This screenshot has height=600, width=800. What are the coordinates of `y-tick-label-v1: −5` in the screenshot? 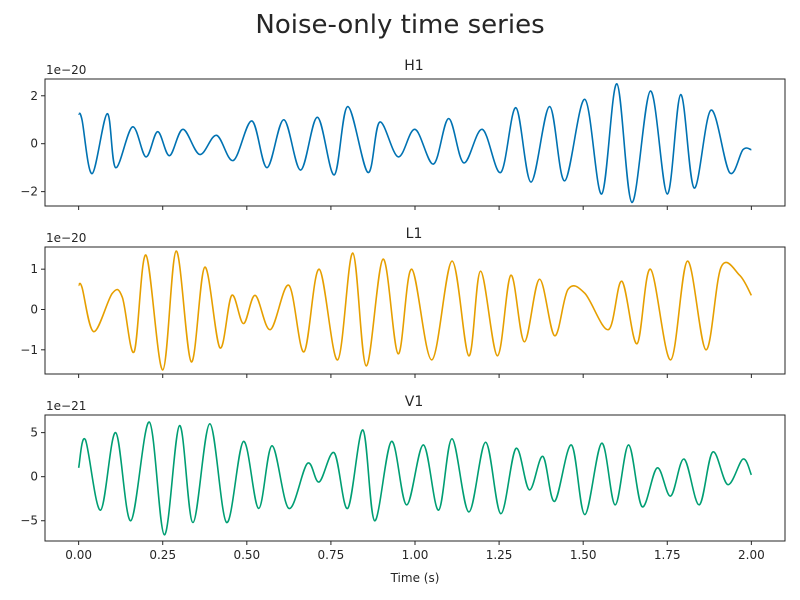 It's located at (29, 521).